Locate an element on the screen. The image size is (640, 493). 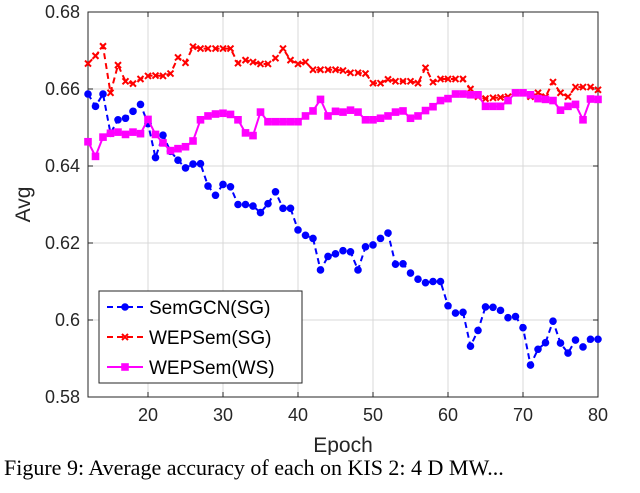
legend: SemGCN(SG) WEPSem(SG) WEPSem(WS) is located at coordinates (200, 337).